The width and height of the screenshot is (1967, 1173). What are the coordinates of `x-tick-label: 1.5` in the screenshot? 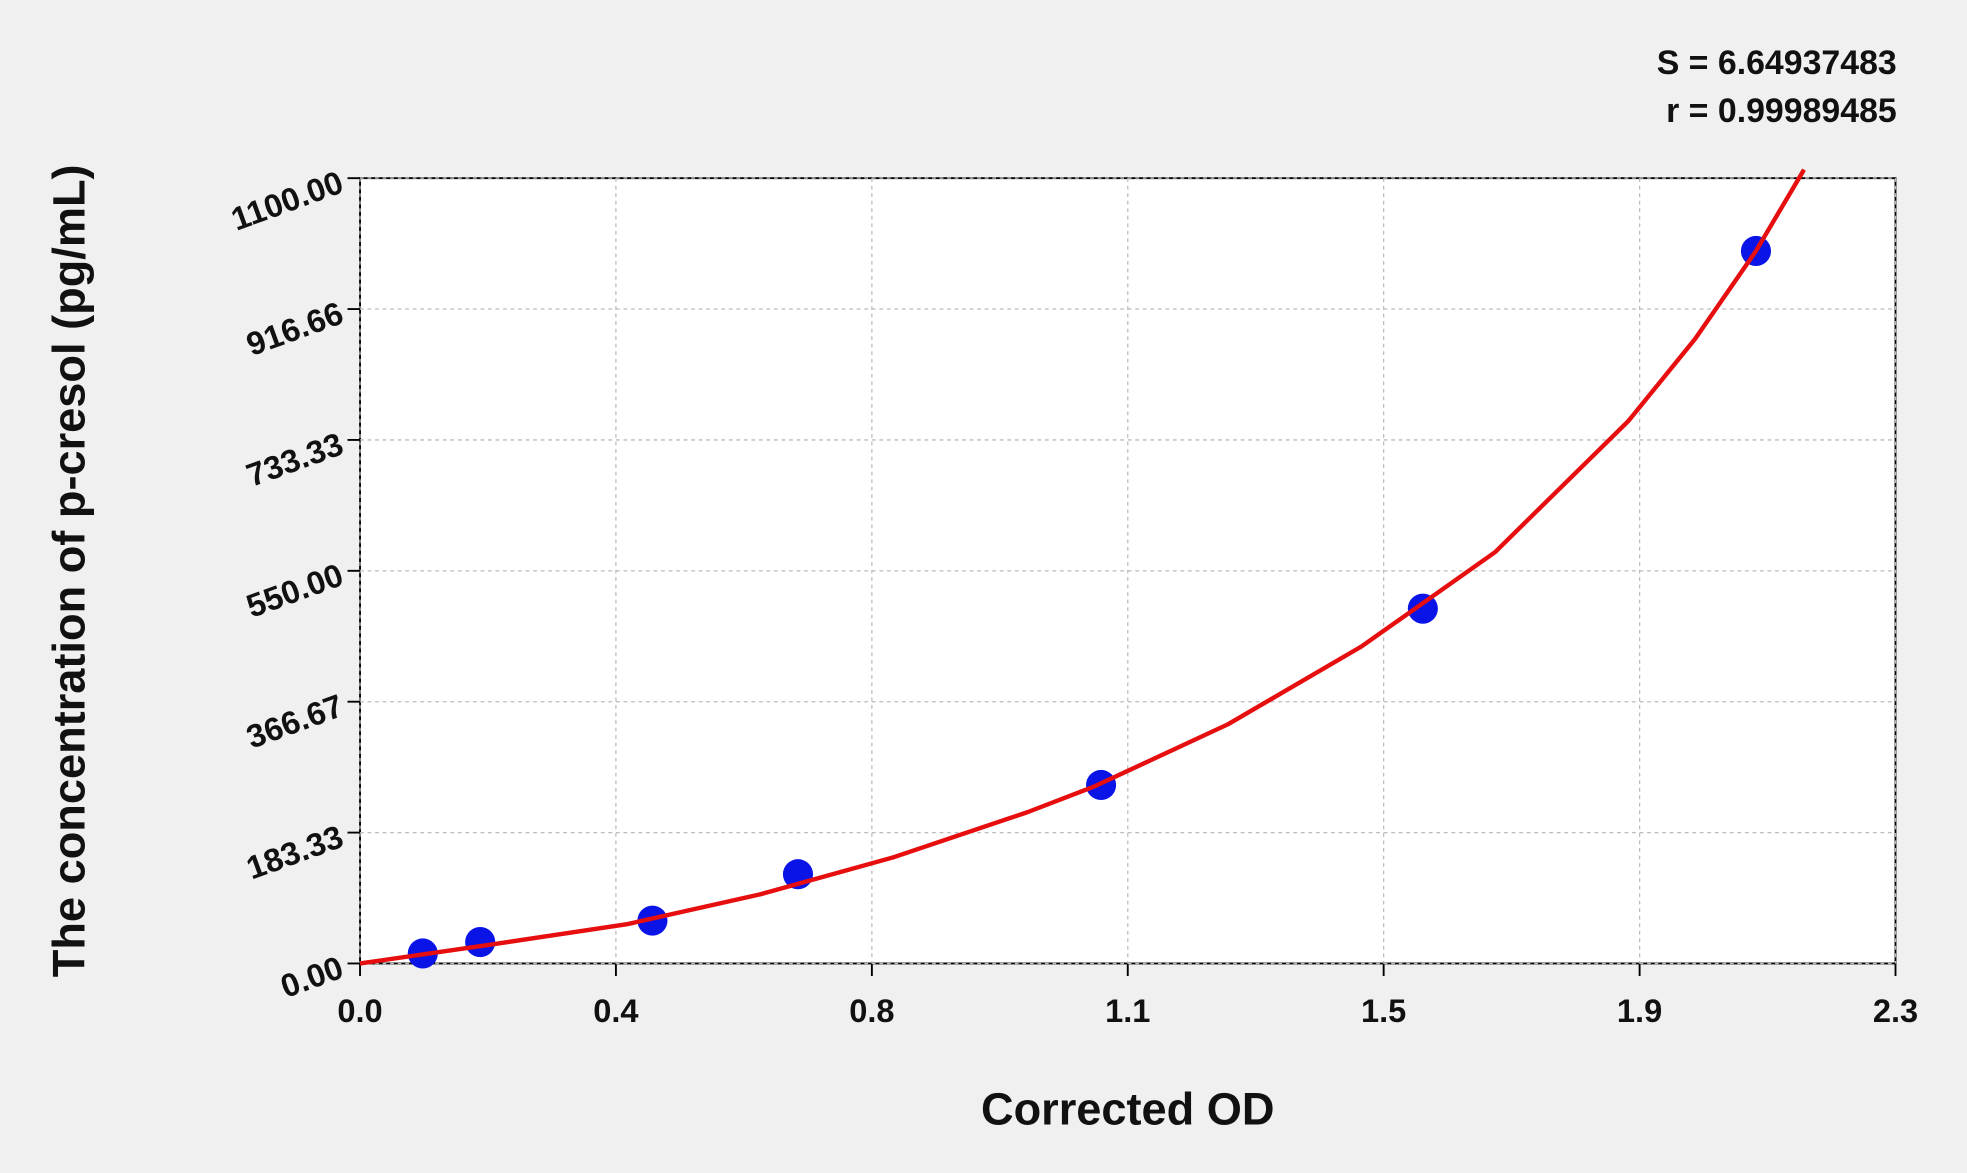 It's located at (1383, 1010).